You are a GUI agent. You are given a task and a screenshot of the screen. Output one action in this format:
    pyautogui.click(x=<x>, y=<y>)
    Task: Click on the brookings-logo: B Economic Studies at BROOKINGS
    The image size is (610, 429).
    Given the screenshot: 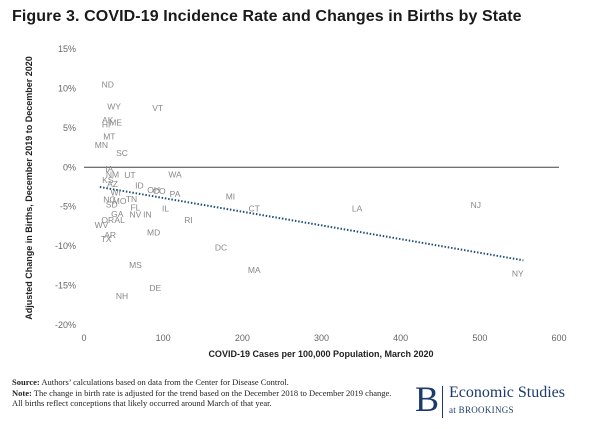 What is the action you would take?
    pyautogui.click(x=507, y=400)
    